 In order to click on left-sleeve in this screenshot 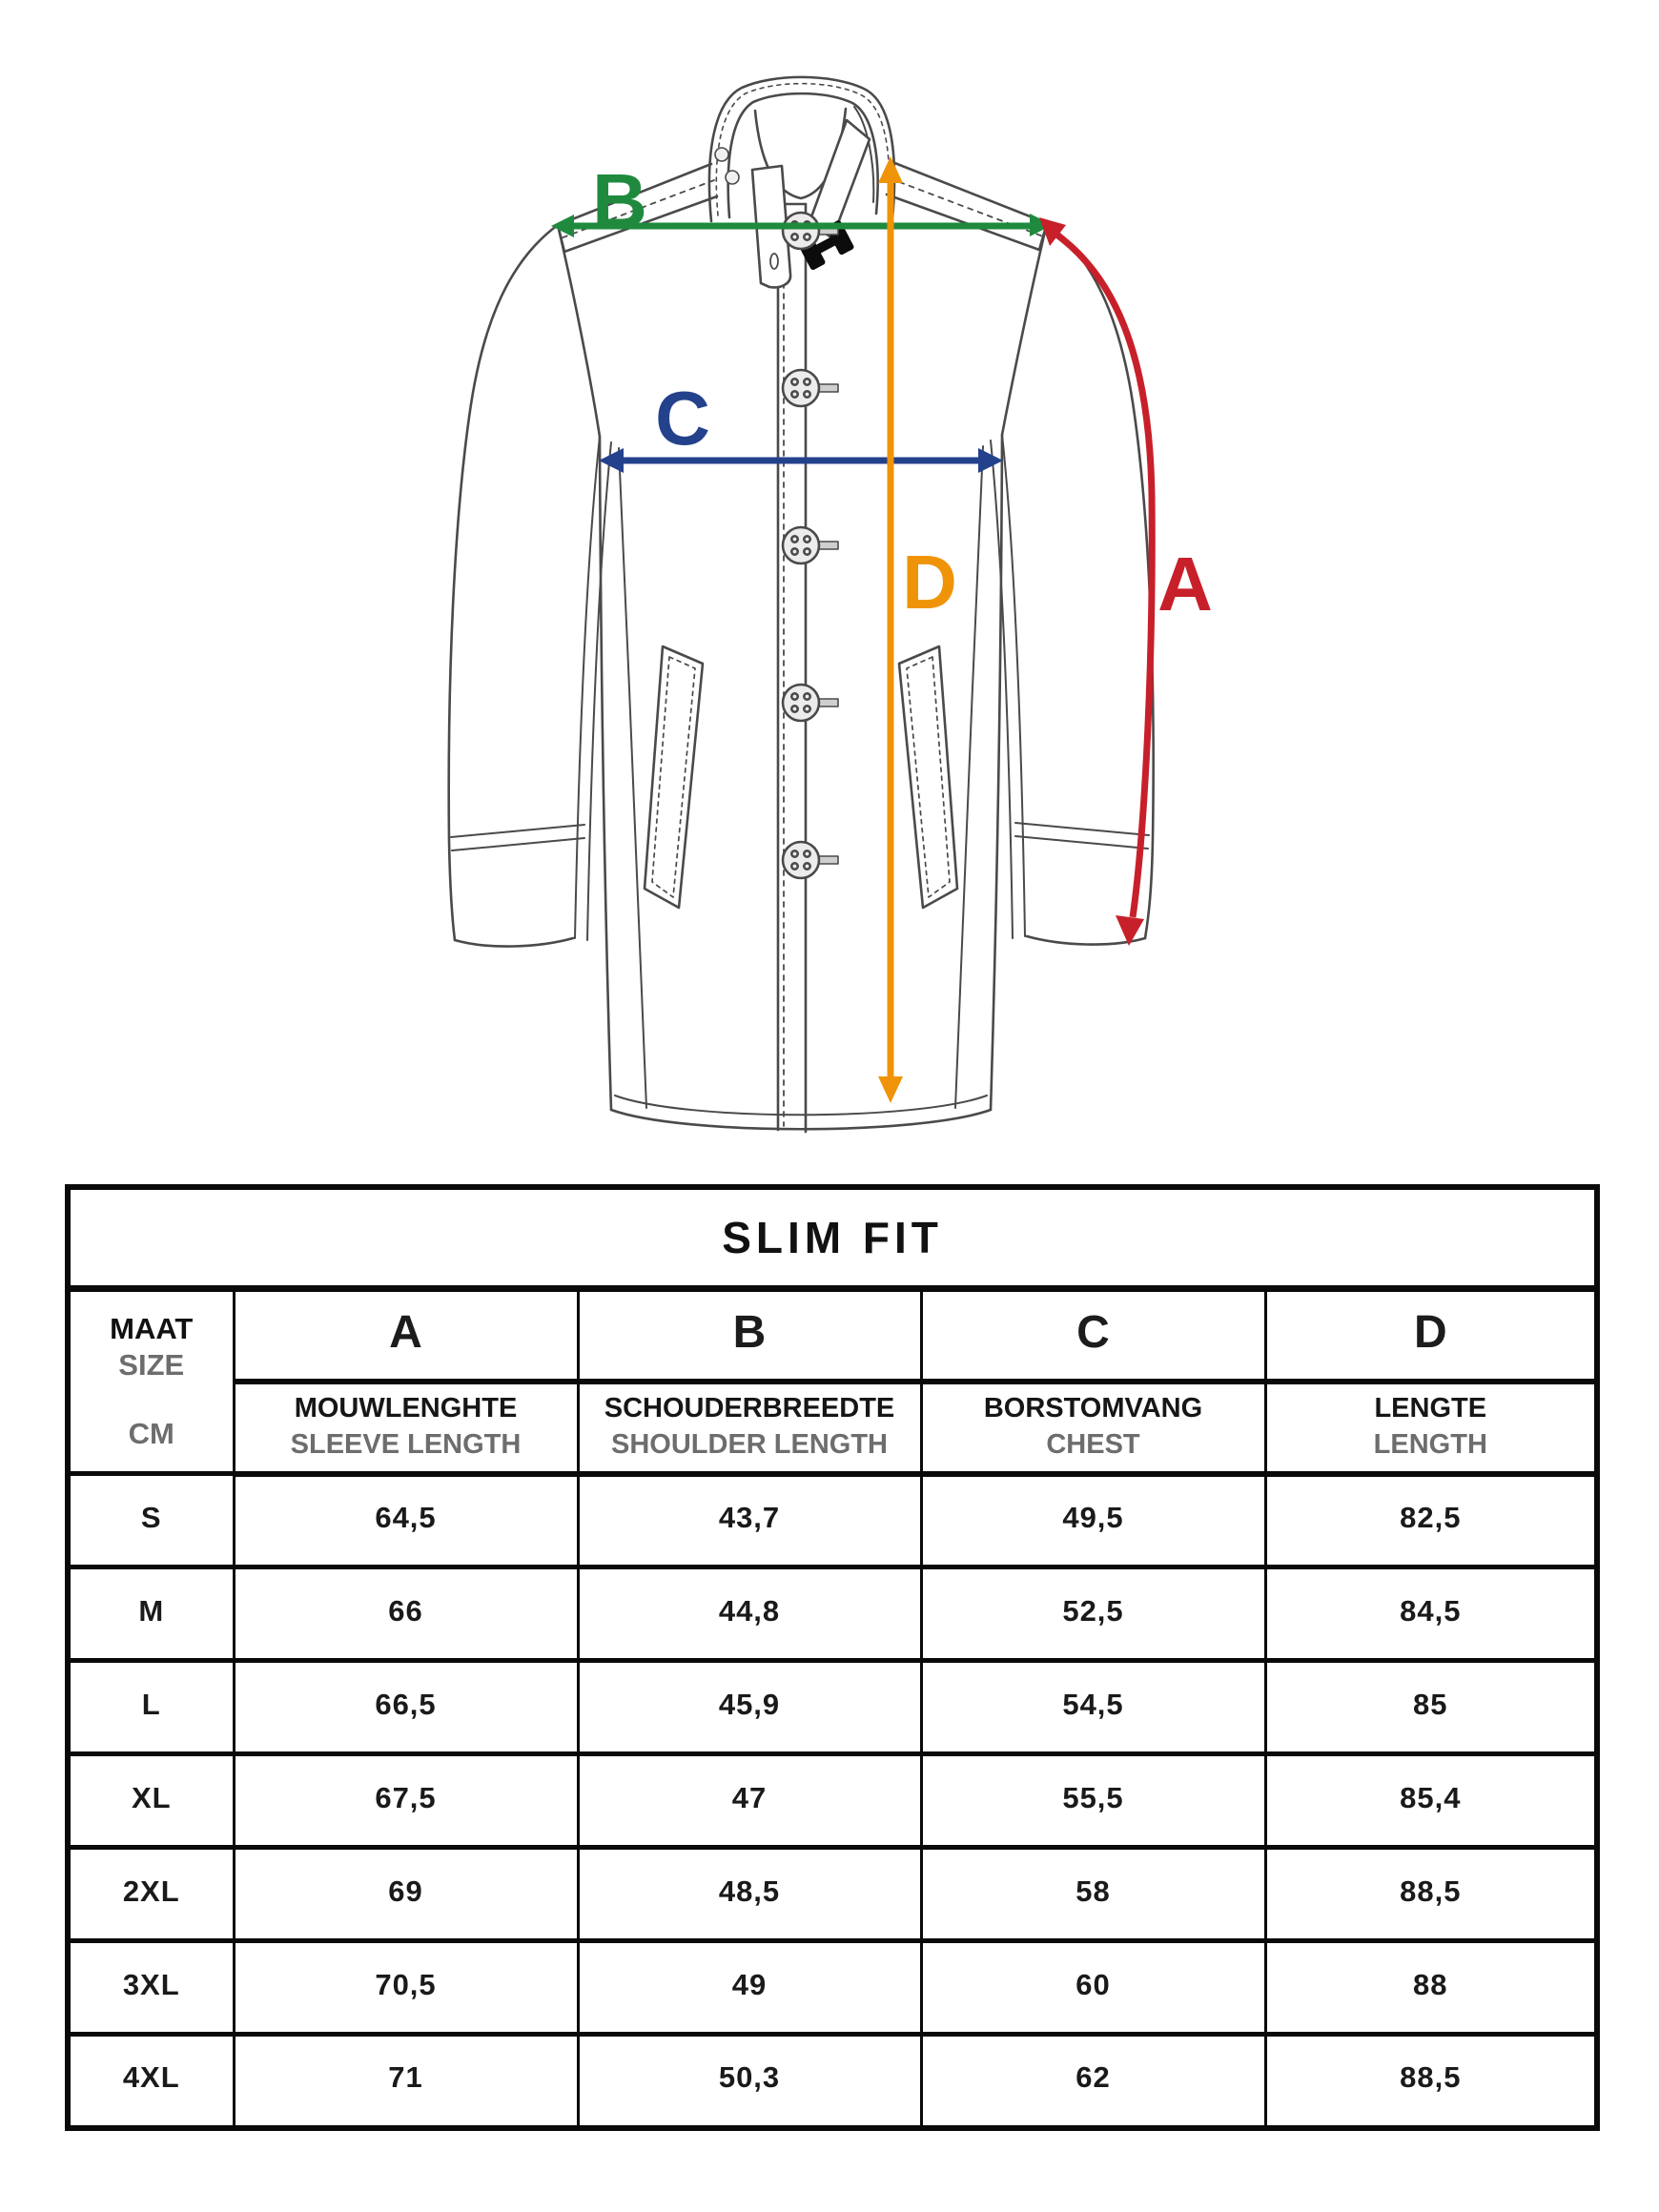, I will do `click(529, 585)`.